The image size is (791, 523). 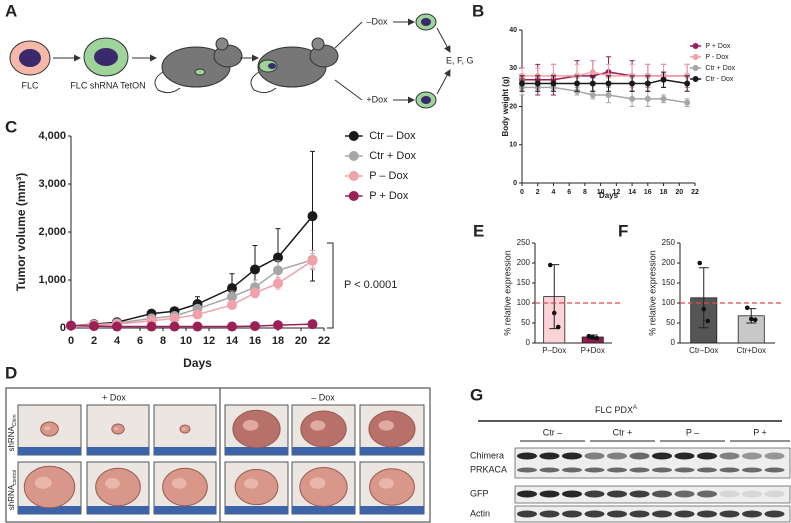 What do you see at coordinates (515, 183) in the screenshot?
I see `y-tick-label: 0` at bounding box center [515, 183].